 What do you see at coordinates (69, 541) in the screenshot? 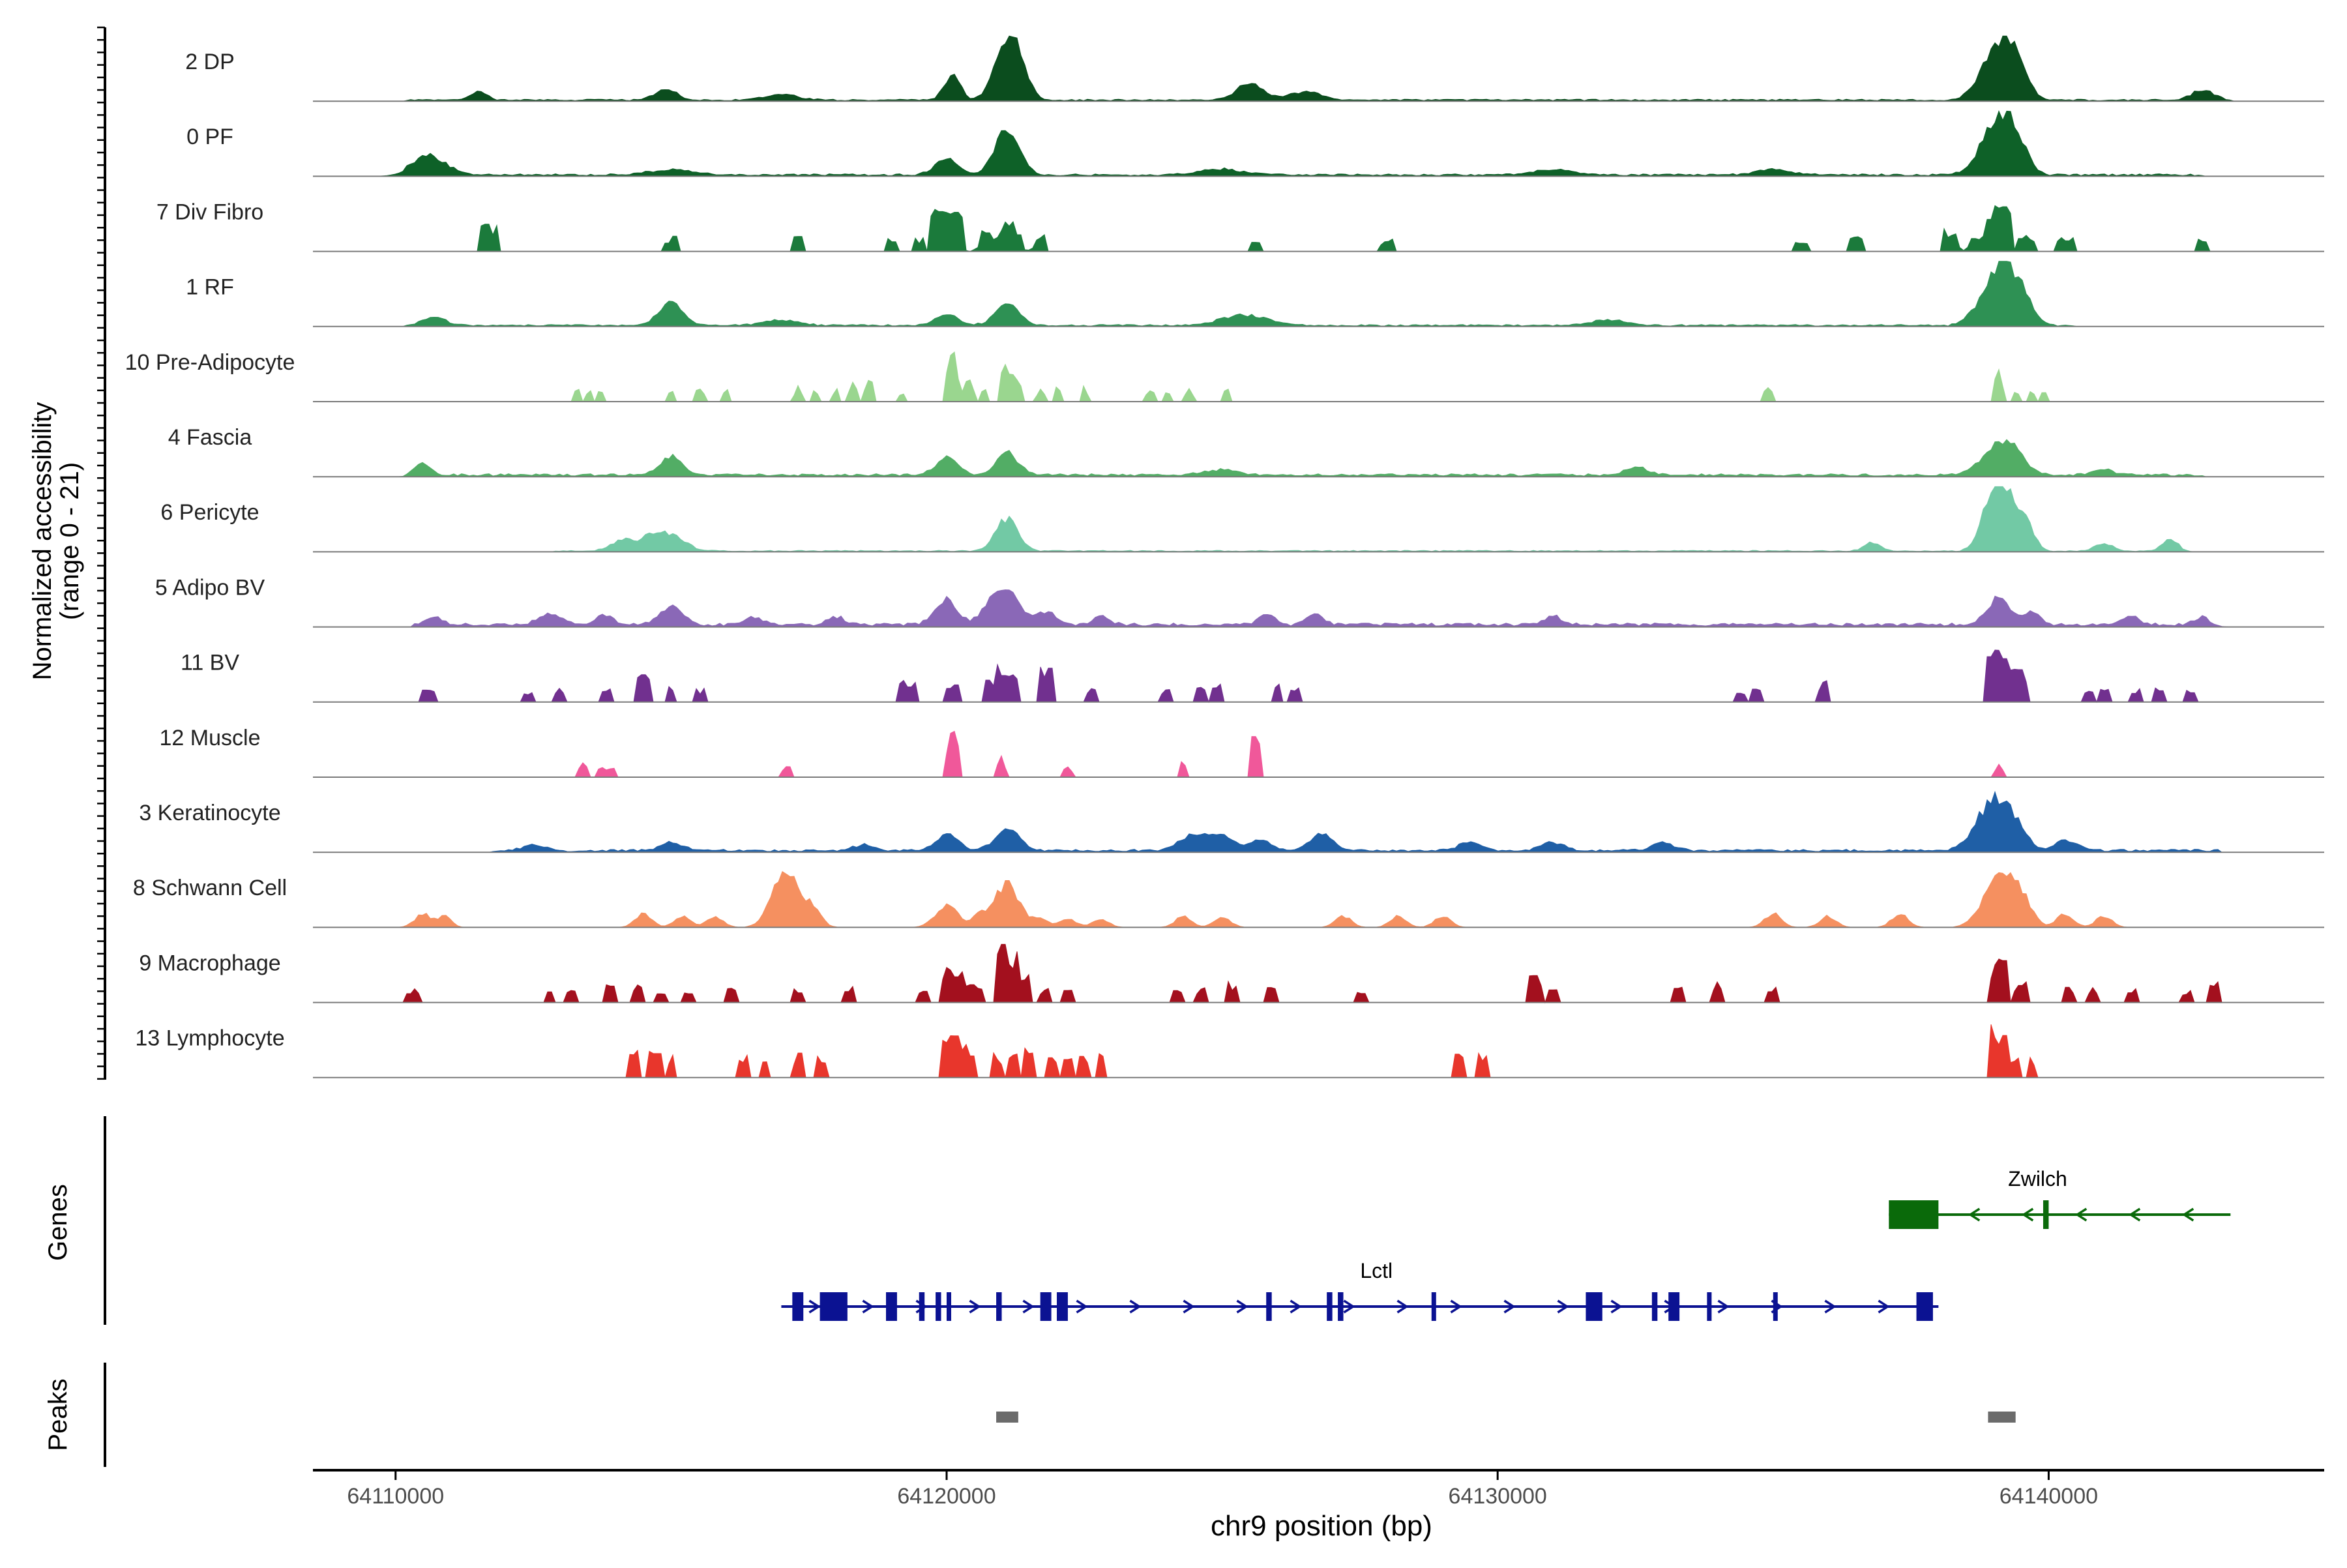
I see `y-axis-label-line2: (range 0 - 21)` at bounding box center [69, 541].